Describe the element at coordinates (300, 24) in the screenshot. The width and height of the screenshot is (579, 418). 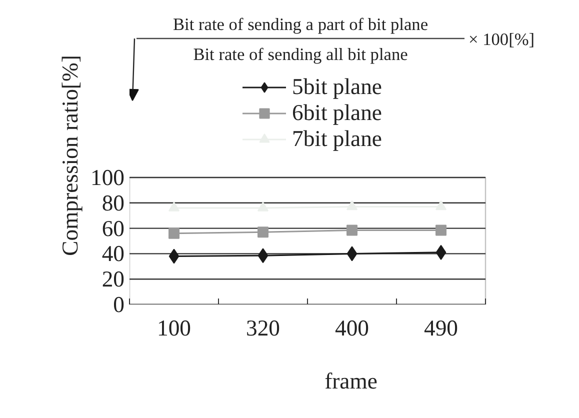
I see `text: Bit rate of sending a part of bit plane` at that location.